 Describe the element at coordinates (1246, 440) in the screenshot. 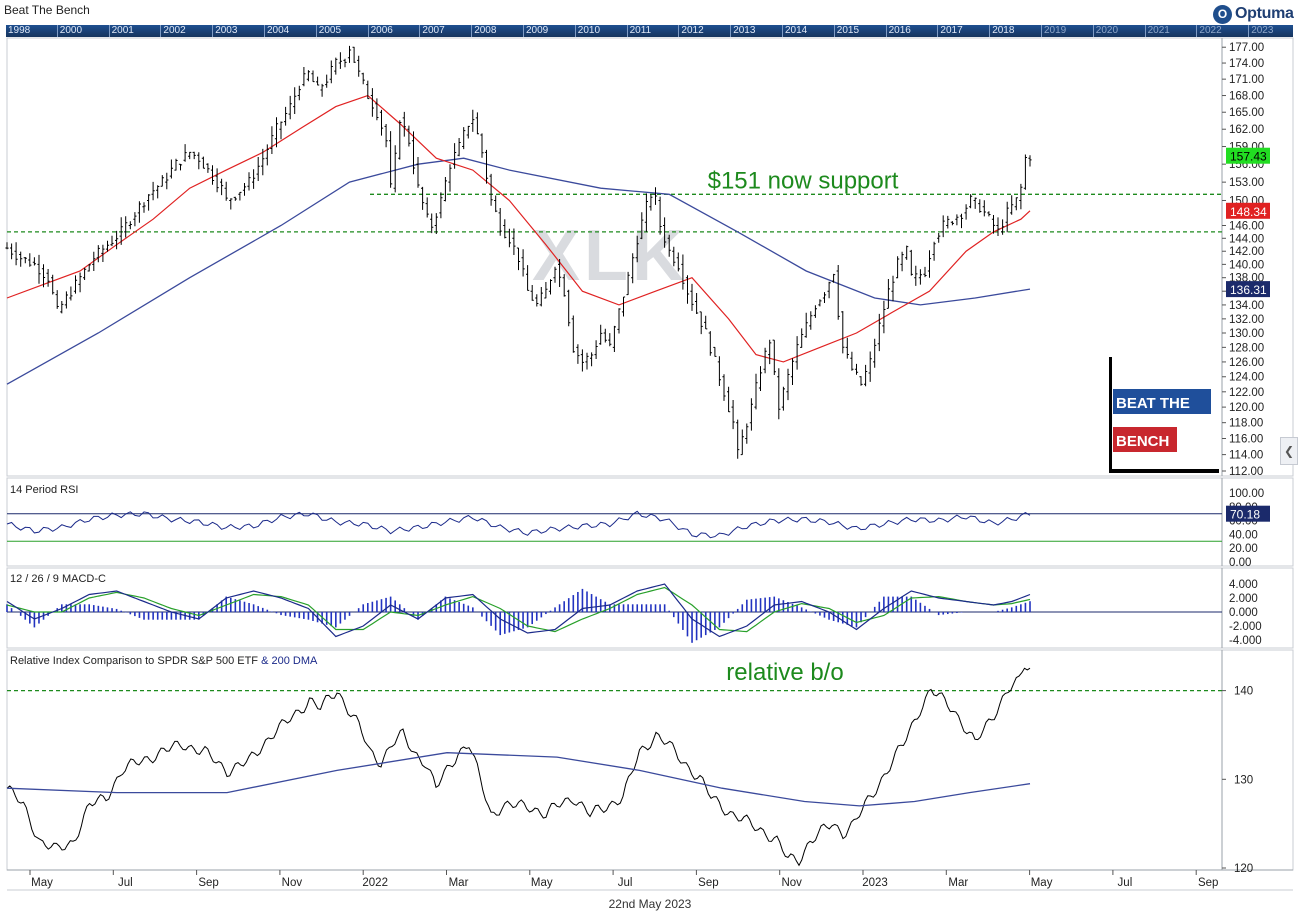

I see `price-y-tick-label: 116.00` at that location.